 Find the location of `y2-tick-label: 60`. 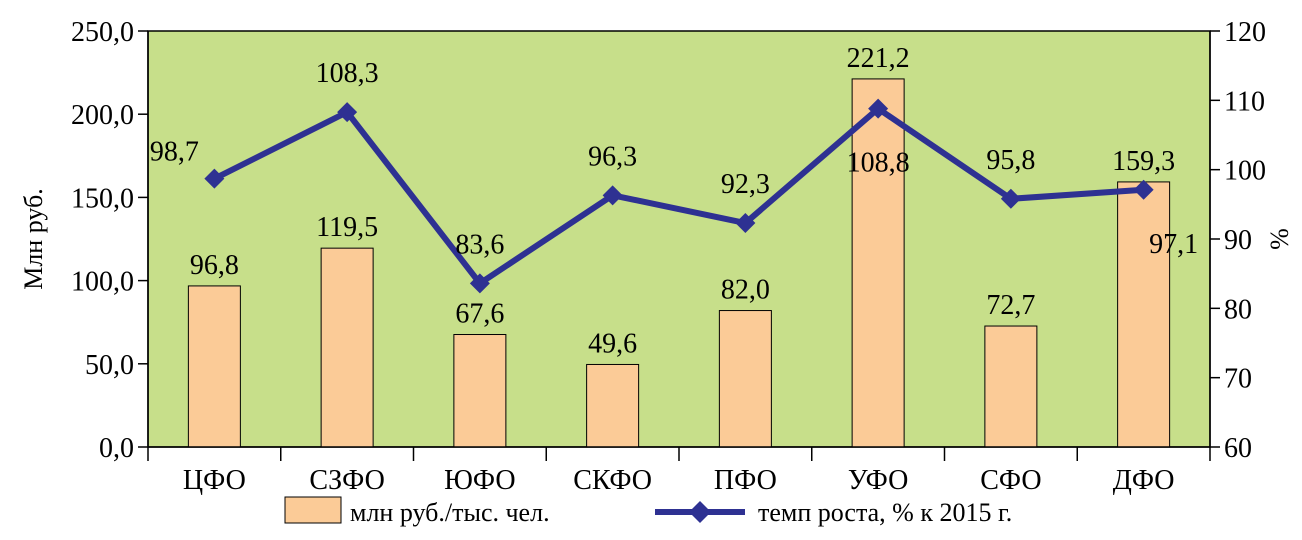

y2-tick-label: 60 is located at coordinates (1238, 448).